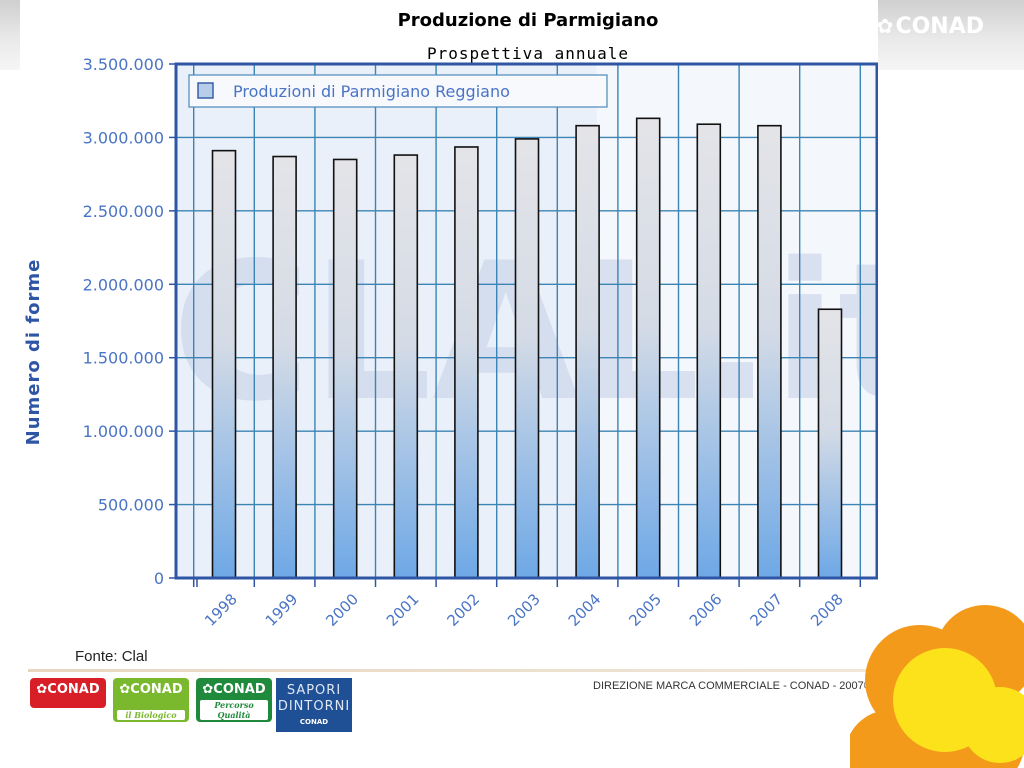  What do you see at coordinates (709, 351) in the screenshot?
I see `bar-2006` at bounding box center [709, 351].